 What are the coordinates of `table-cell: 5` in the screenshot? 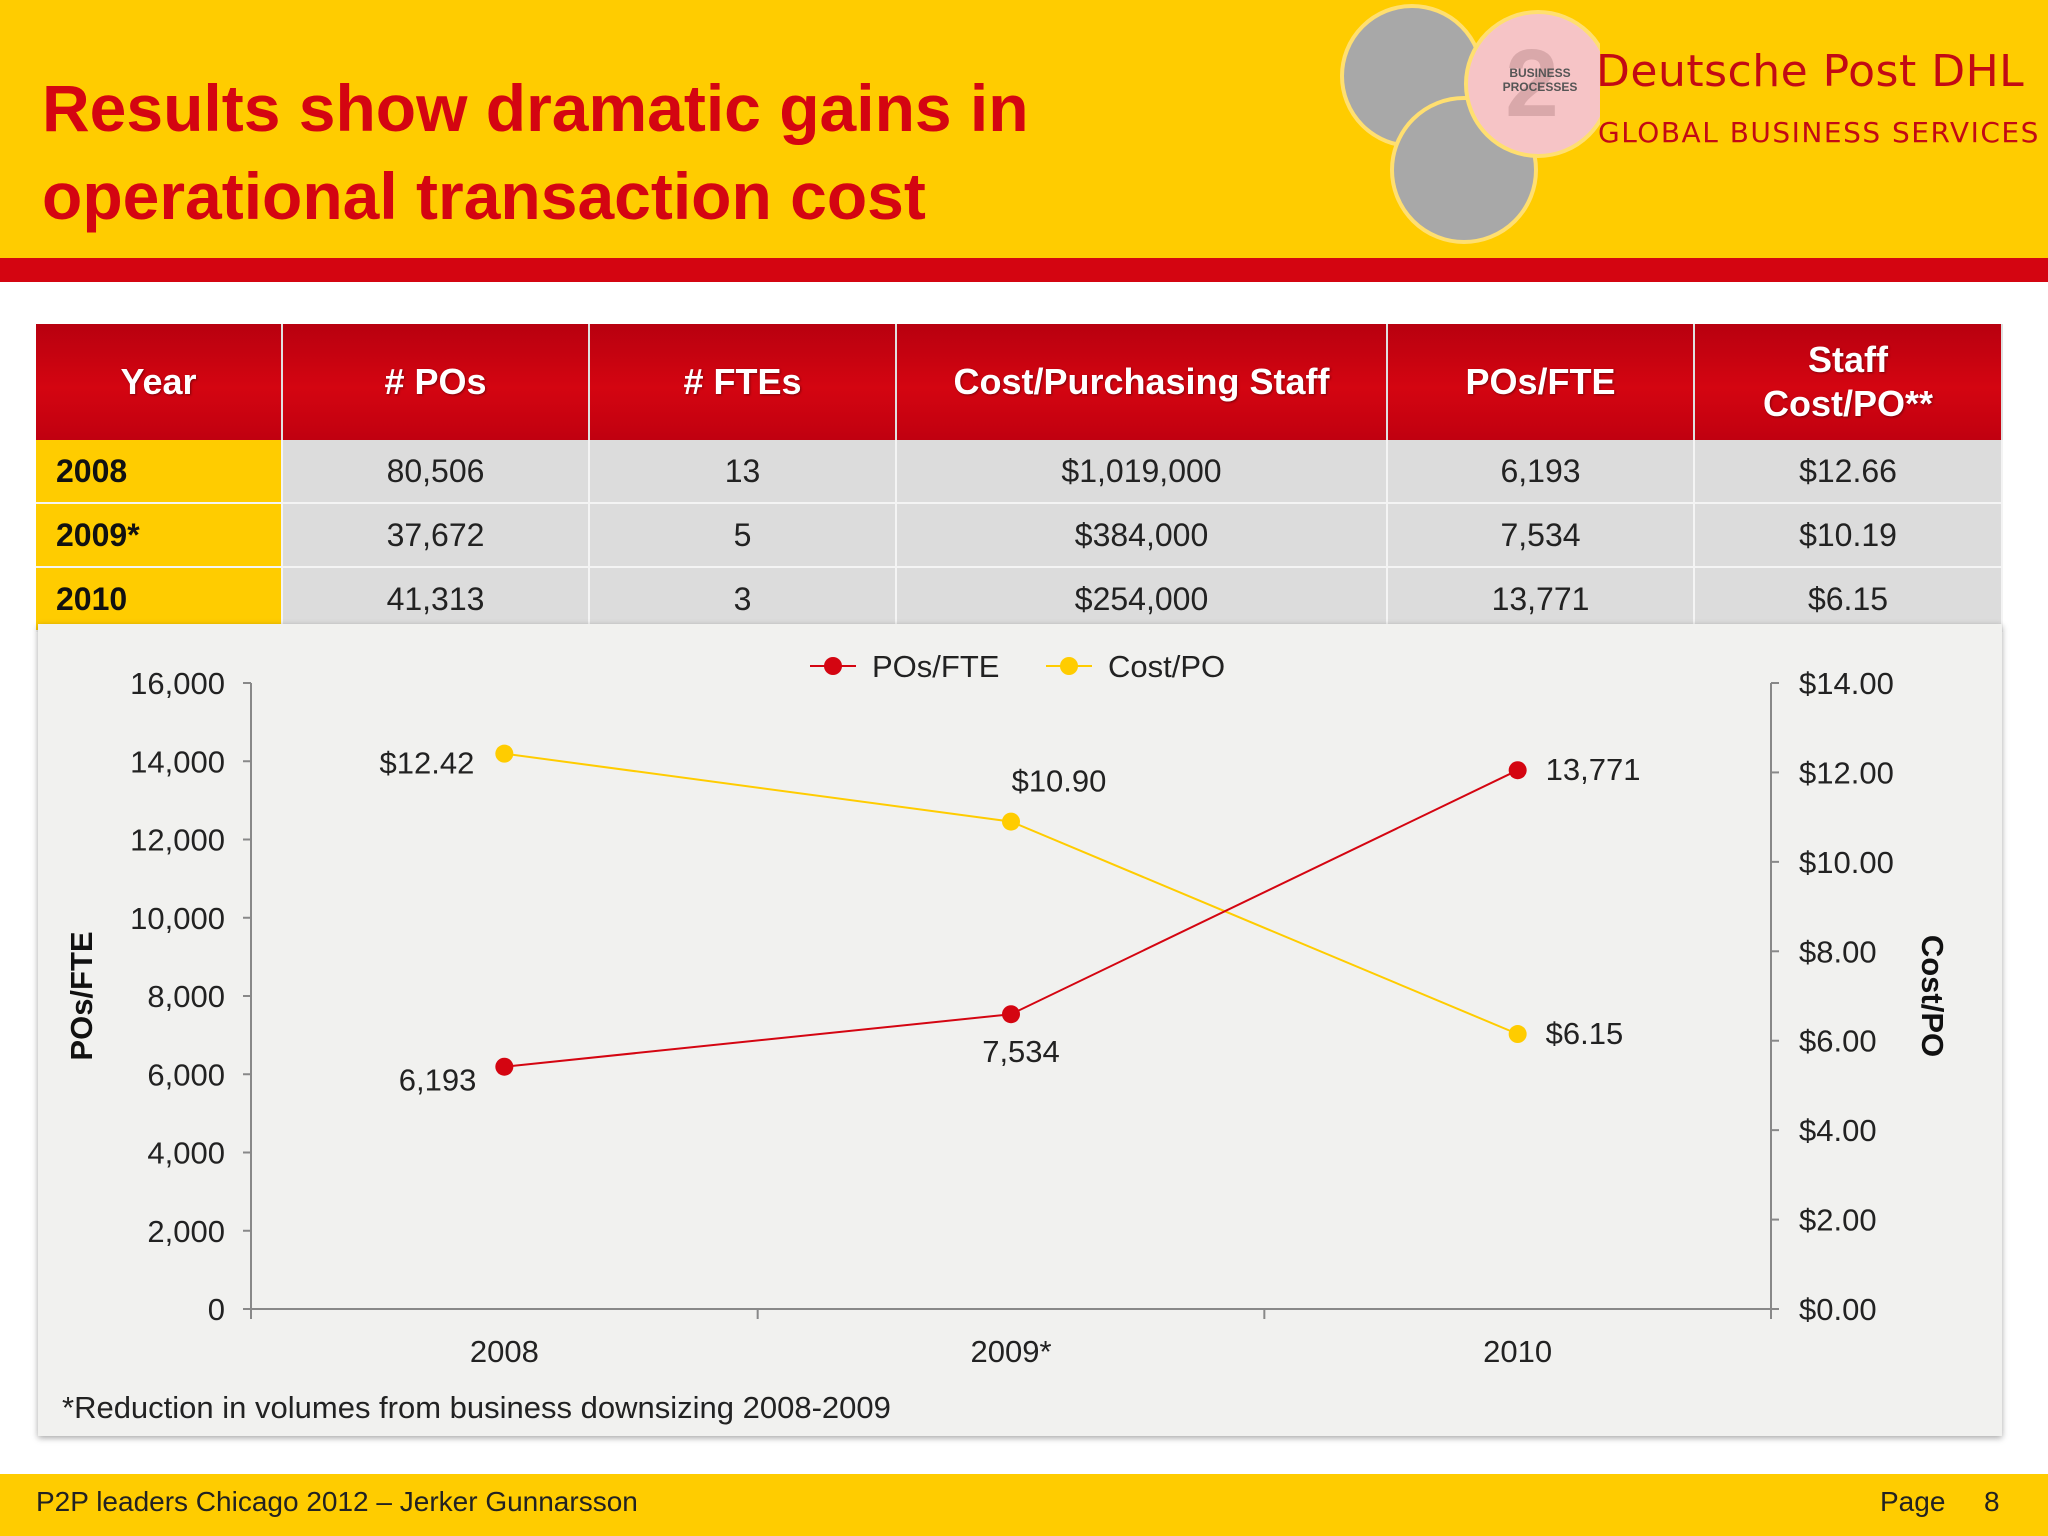 It's located at (743, 535).